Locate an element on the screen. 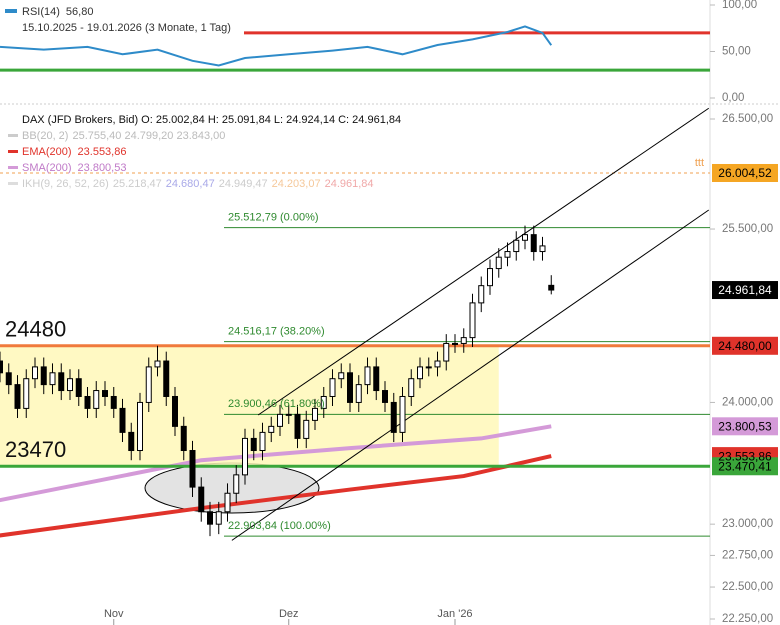 This screenshot has width=780, height=625. x-tick-label: Nov is located at coordinates (114, 614).